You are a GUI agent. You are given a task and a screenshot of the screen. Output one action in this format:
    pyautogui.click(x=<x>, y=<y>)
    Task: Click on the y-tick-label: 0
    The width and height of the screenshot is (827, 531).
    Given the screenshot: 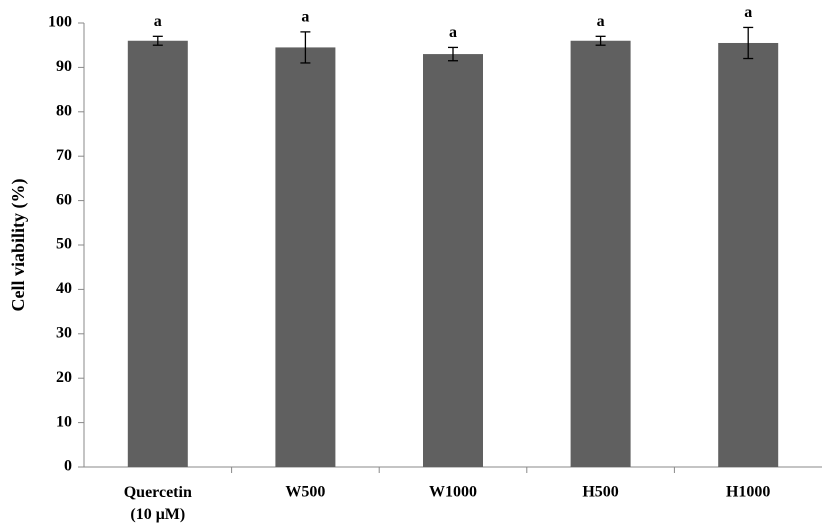 What is the action you would take?
    pyautogui.click(x=68, y=466)
    